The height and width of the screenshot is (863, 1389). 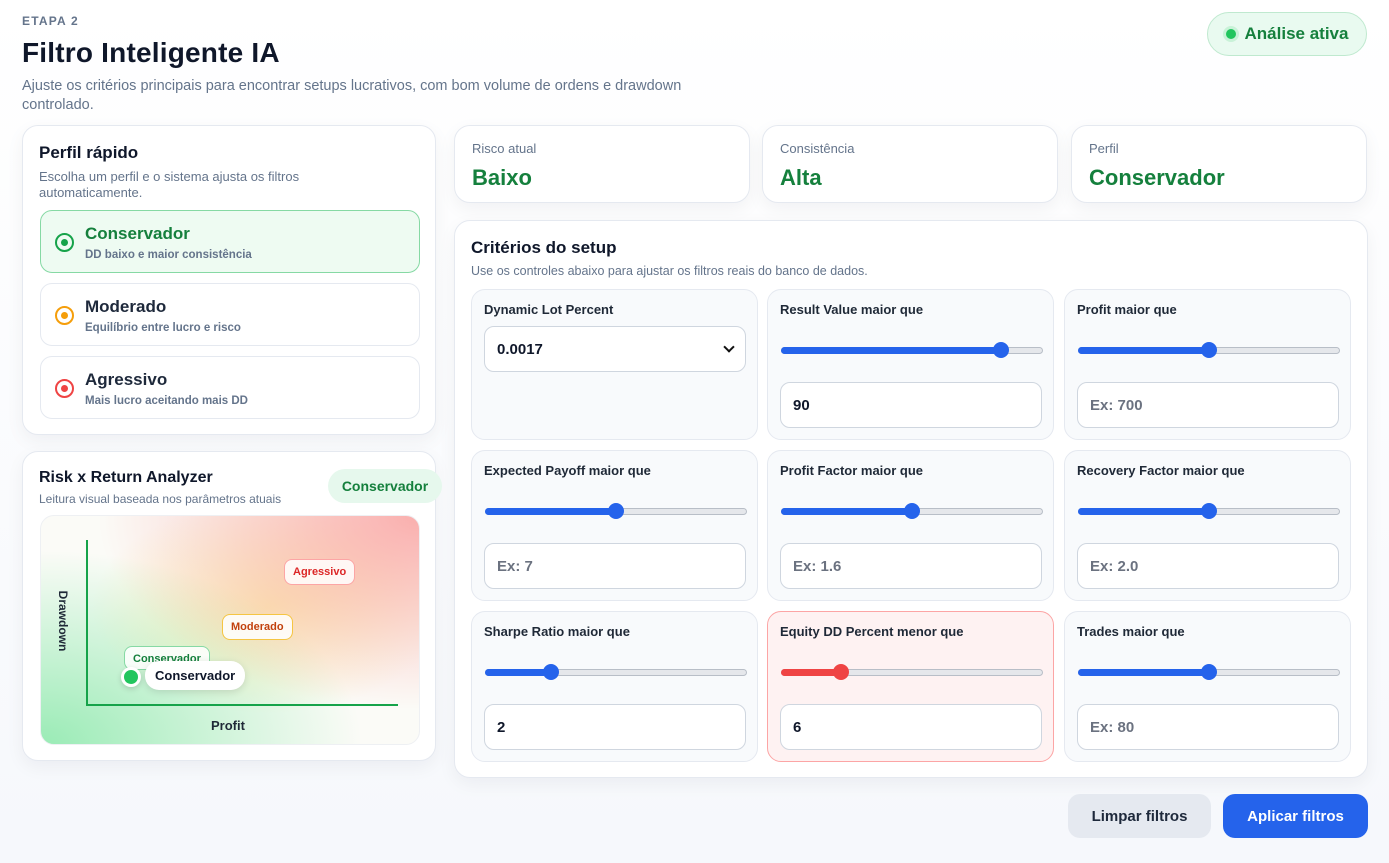 I want to click on apply-filters-button: Aplicar filtros, so click(x=1295, y=816).